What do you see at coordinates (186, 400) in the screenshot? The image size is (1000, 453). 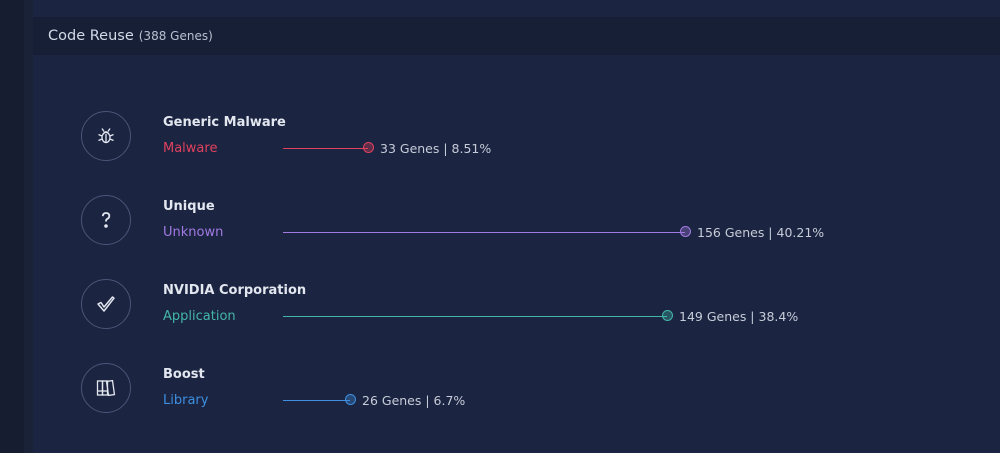 I see `row-category: Library` at bounding box center [186, 400].